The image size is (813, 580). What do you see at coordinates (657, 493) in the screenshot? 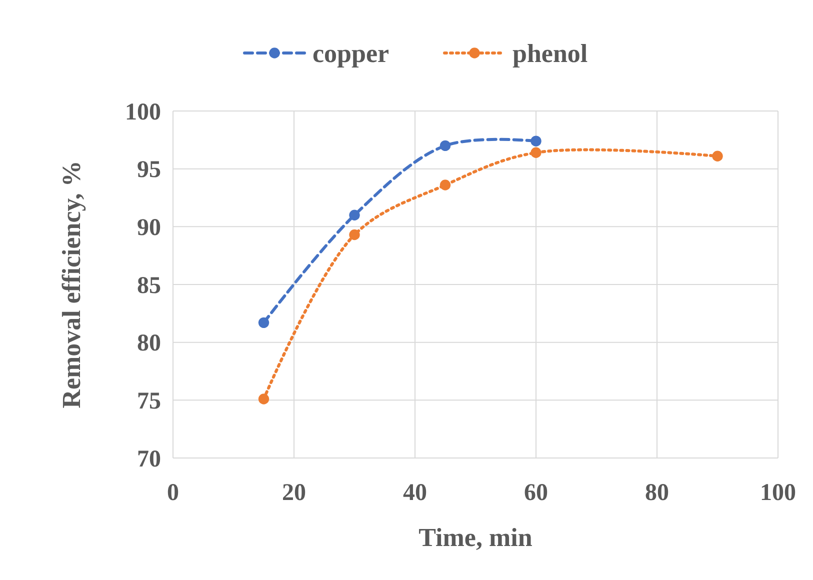
I see `x-tick-label: 80` at bounding box center [657, 493].